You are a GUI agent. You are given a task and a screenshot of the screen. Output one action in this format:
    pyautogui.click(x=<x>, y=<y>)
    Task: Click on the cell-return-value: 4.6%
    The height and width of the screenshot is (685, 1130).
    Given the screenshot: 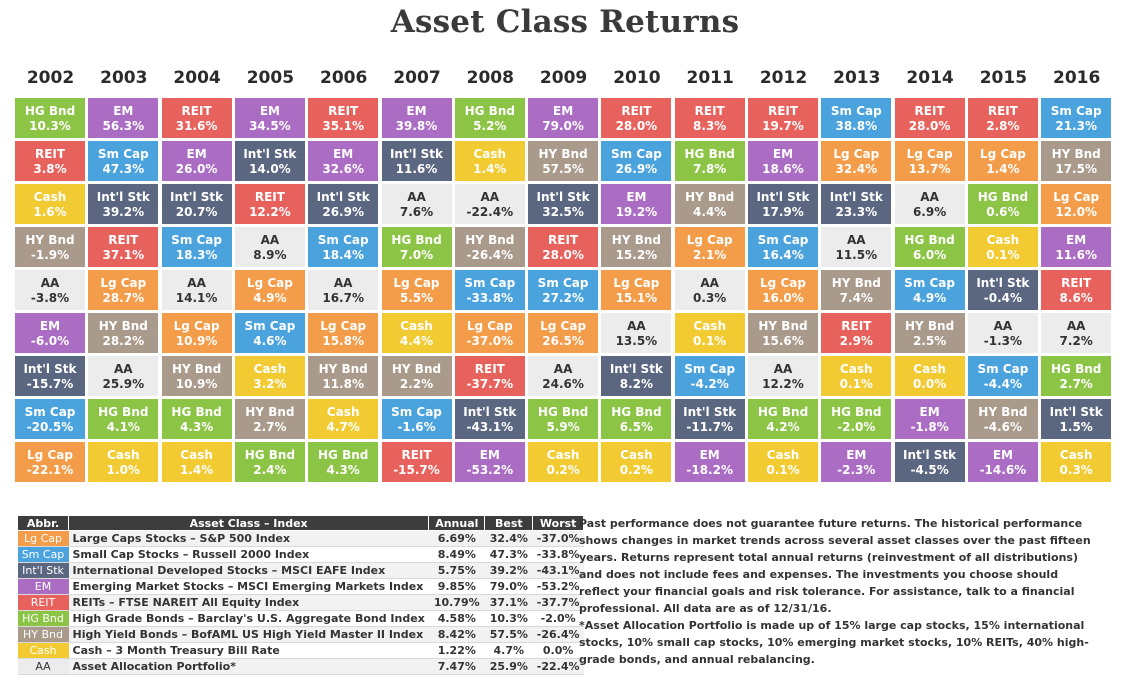 What is the action you would take?
    pyautogui.click(x=270, y=341)
    